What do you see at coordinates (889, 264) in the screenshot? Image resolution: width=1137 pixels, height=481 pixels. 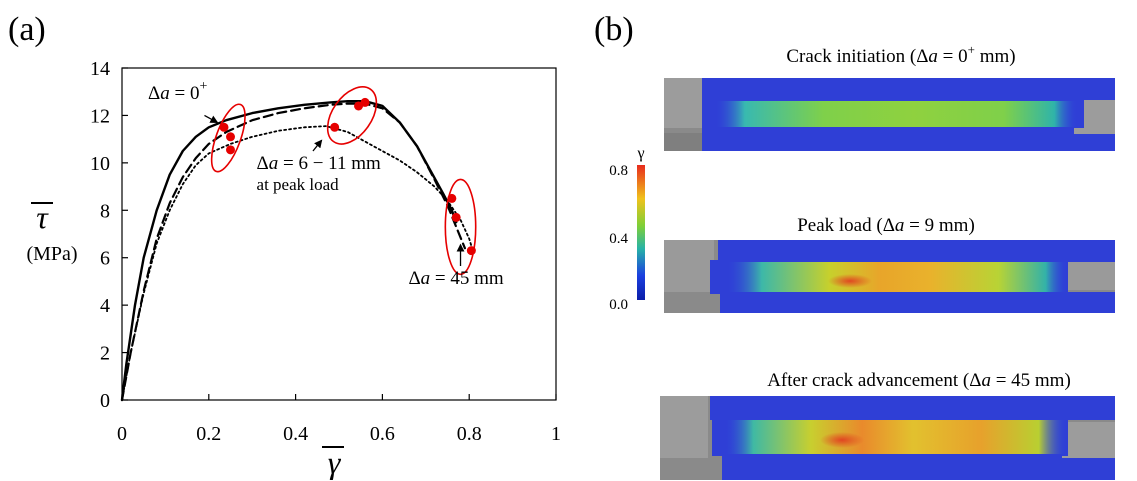 I see `dic-image-peak-load: Peak load (Δa = 9 mm)` at bounding box center [889, 264].